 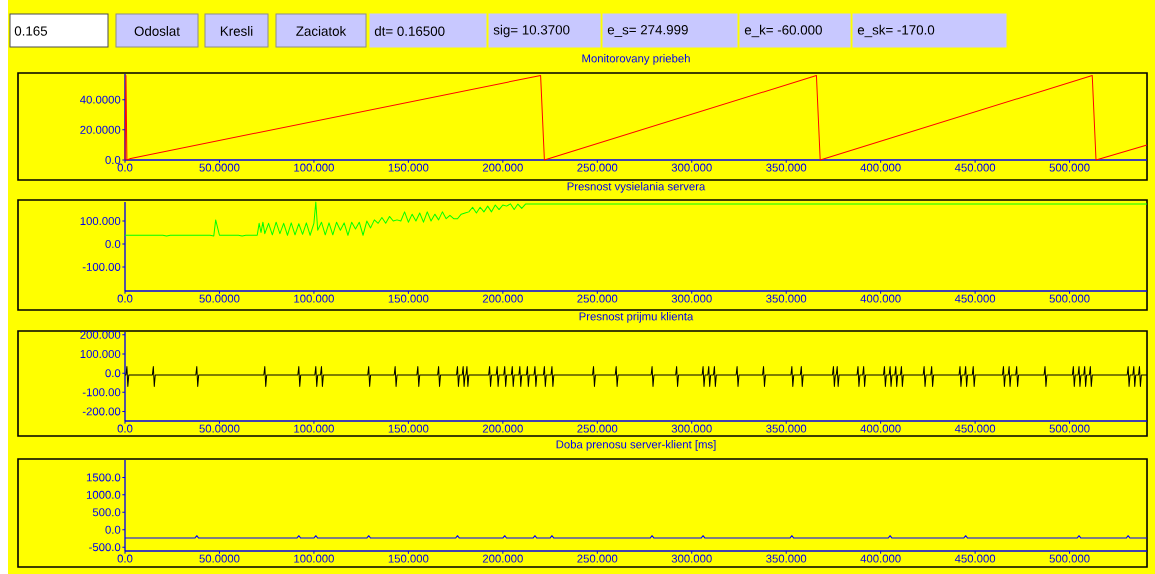 What do you see at coordinates (100, 334) in the screenshot?
I see `y-tick-label: 200.000` at bounding box center [100, 334].